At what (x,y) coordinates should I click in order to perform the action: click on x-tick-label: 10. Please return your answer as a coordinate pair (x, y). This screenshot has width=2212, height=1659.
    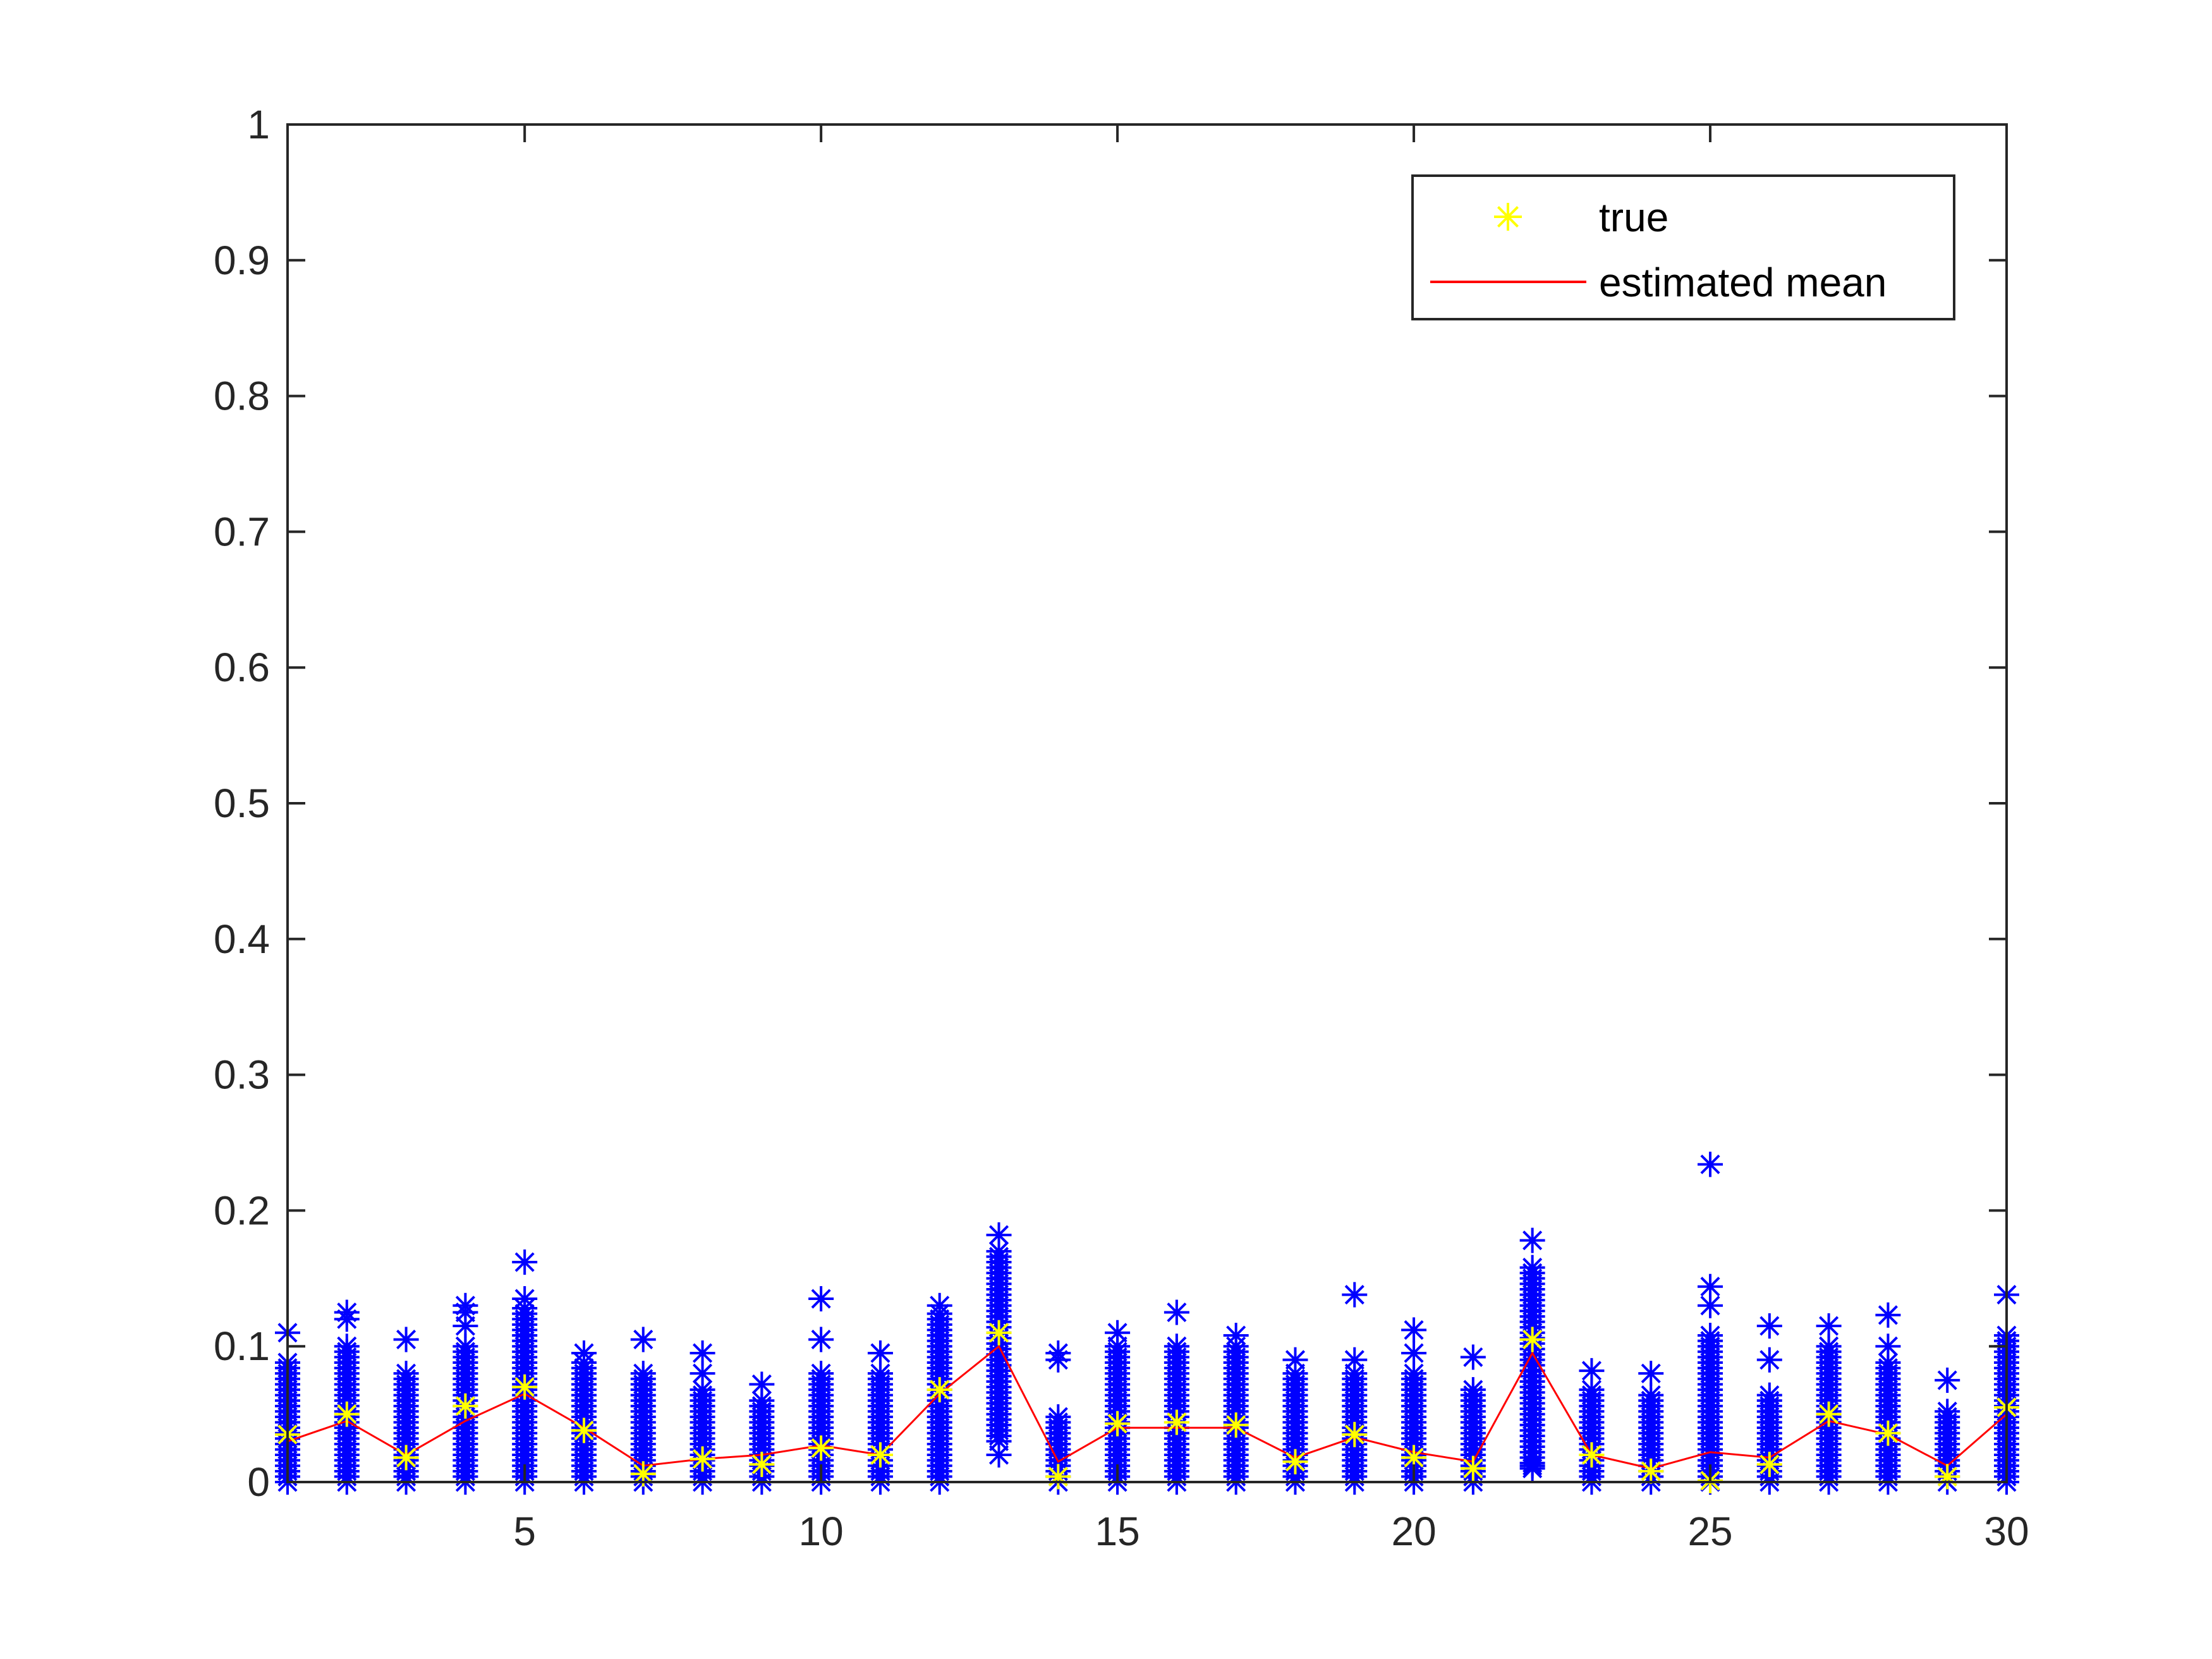
    Looking at the image, I should click on (821, 1531).